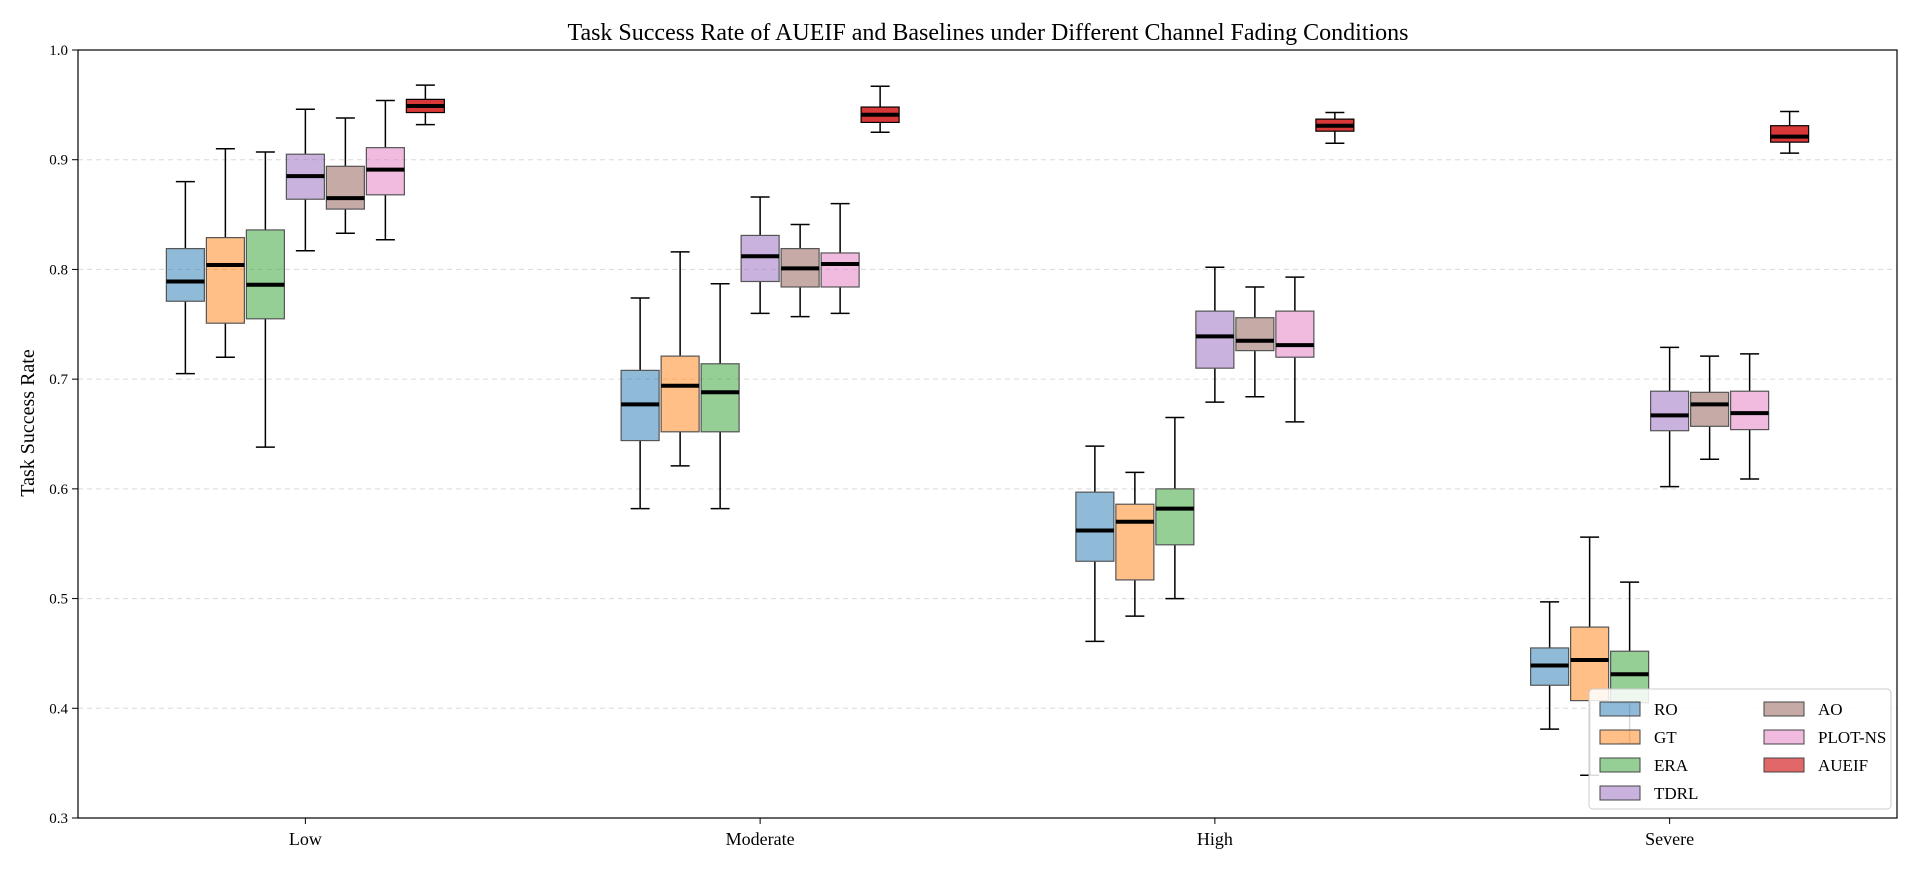 This screenshot has width=1917, height=870. I want to click on y-axis-ticks: 0.3 0.4 0.5 0.6 0.7 0.8 0.9 1.0, so click(63, 435).